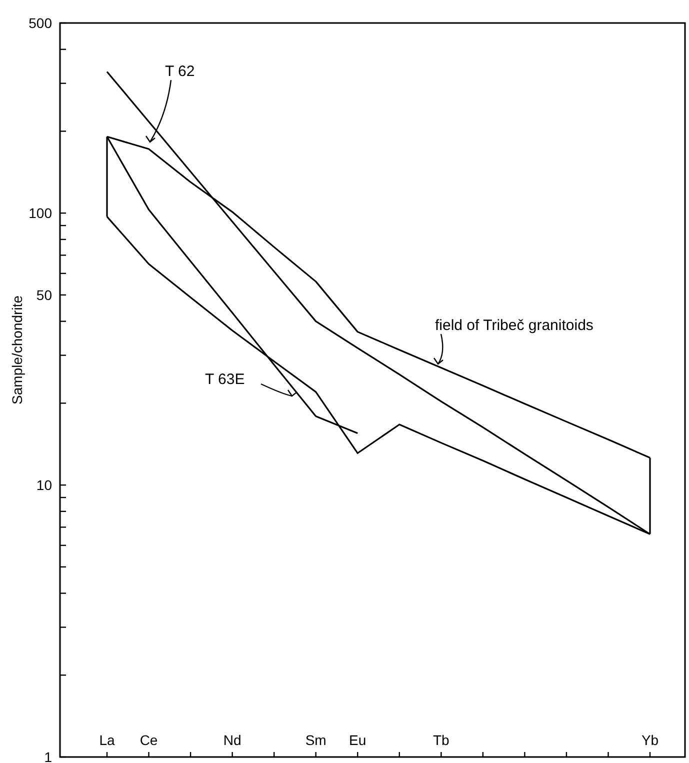  Describe the element at coordinates (107, 740) in the screenshot. I see `x-tick-label: La` at that location.